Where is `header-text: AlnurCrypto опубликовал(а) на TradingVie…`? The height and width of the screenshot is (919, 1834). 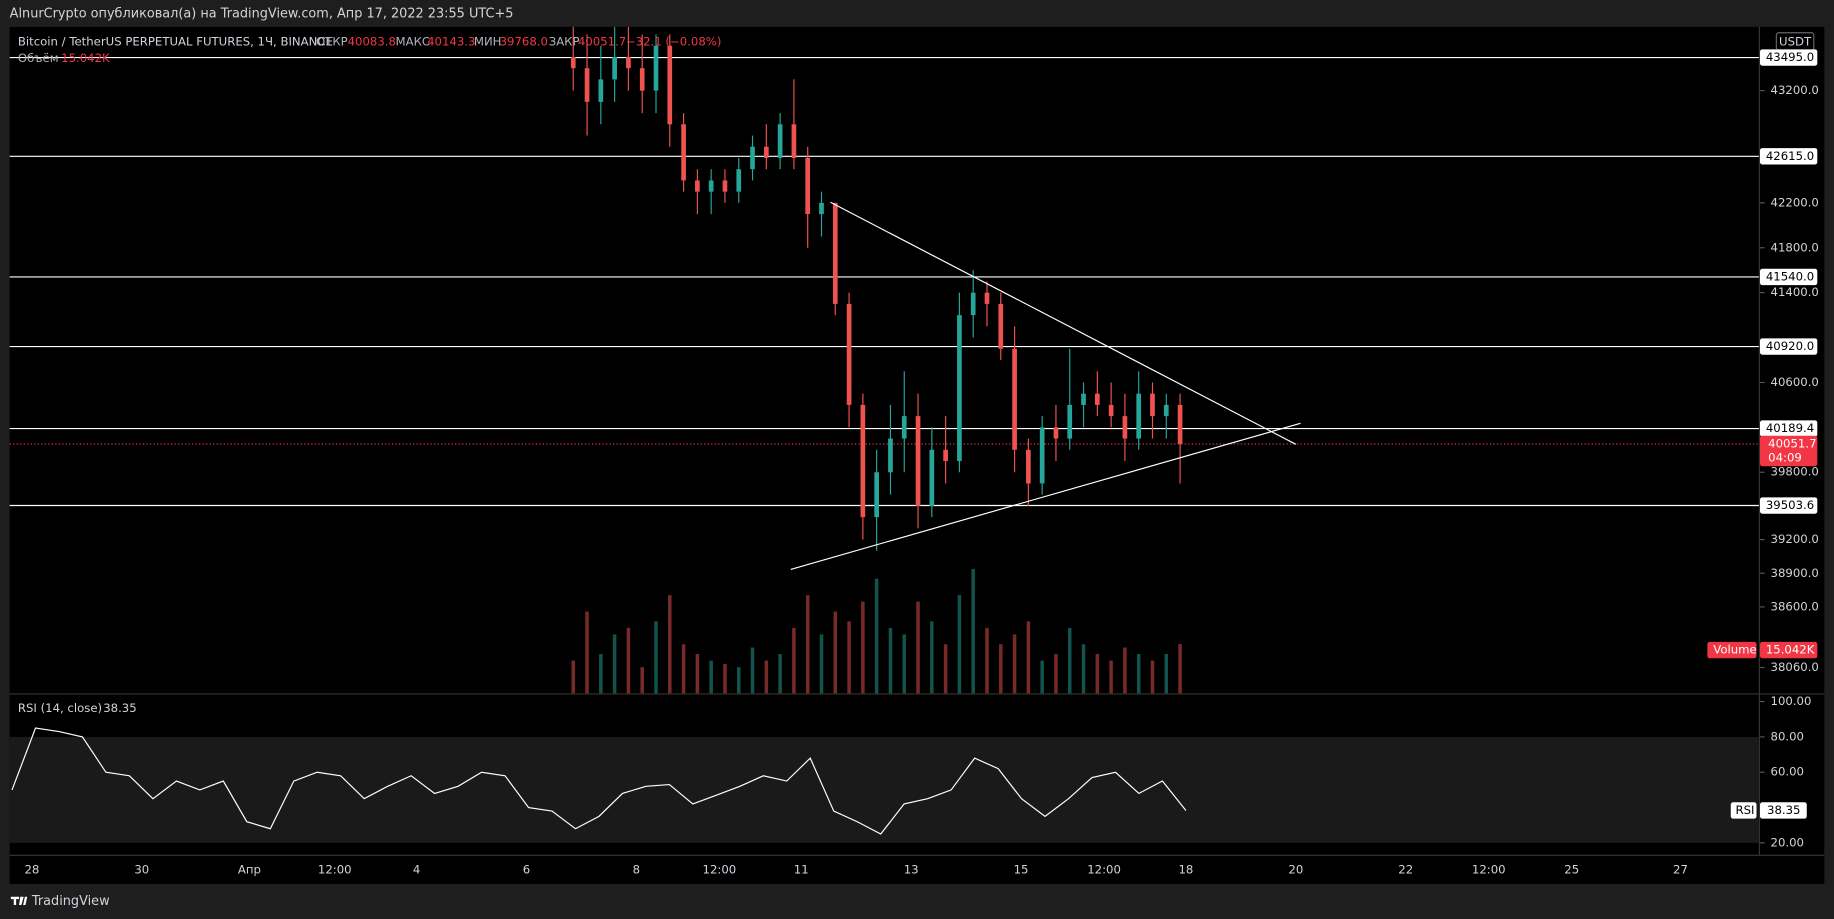 header-text: AlnurCrypto опубликовал(а) на TradingVie… is located at coordinates (262, 14).